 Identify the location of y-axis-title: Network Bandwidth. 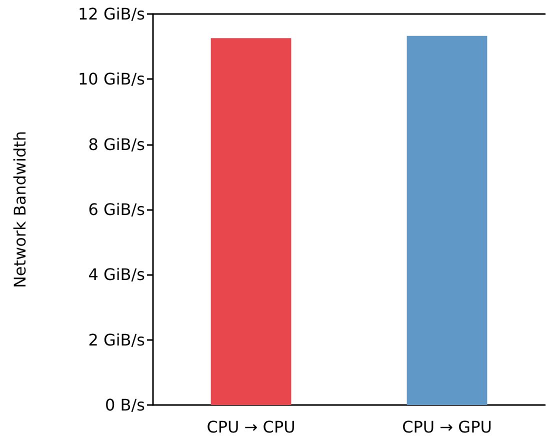
(20, 209).